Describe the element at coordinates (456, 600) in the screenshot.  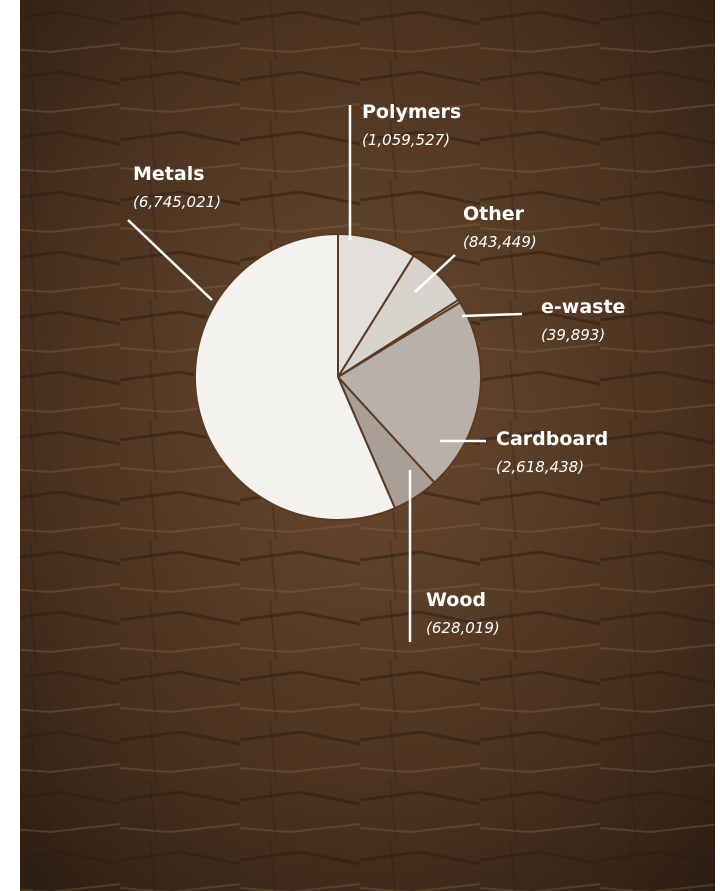
I see `slice-label: Wood` at that location.